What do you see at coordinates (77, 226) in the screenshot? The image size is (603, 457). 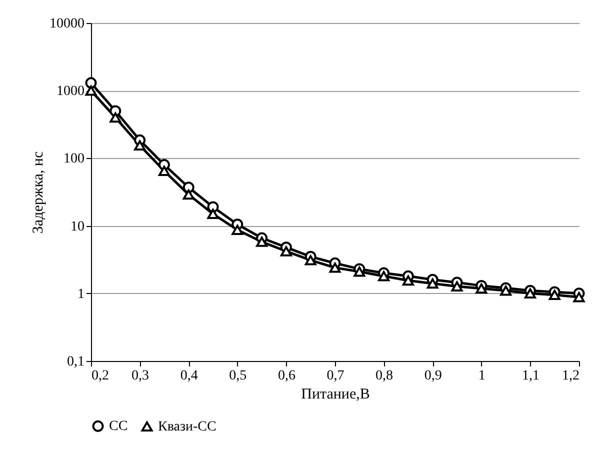 I see `y-tick-label: 10` at bounding box center [77, 226].